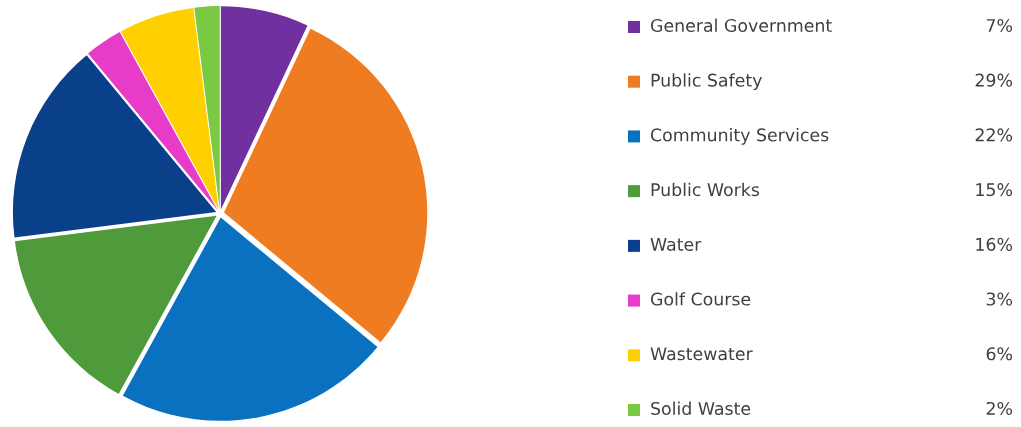 The width and height of the screenshot is (1021, 427). I want to click on data-label: 15%, so click(994, 190).